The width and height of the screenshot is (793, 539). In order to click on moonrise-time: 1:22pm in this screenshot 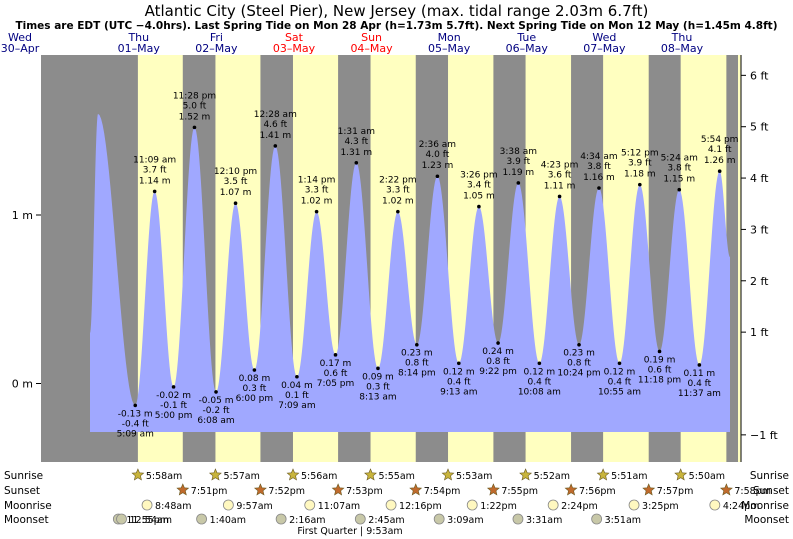, I will do `click(498, 506)`.